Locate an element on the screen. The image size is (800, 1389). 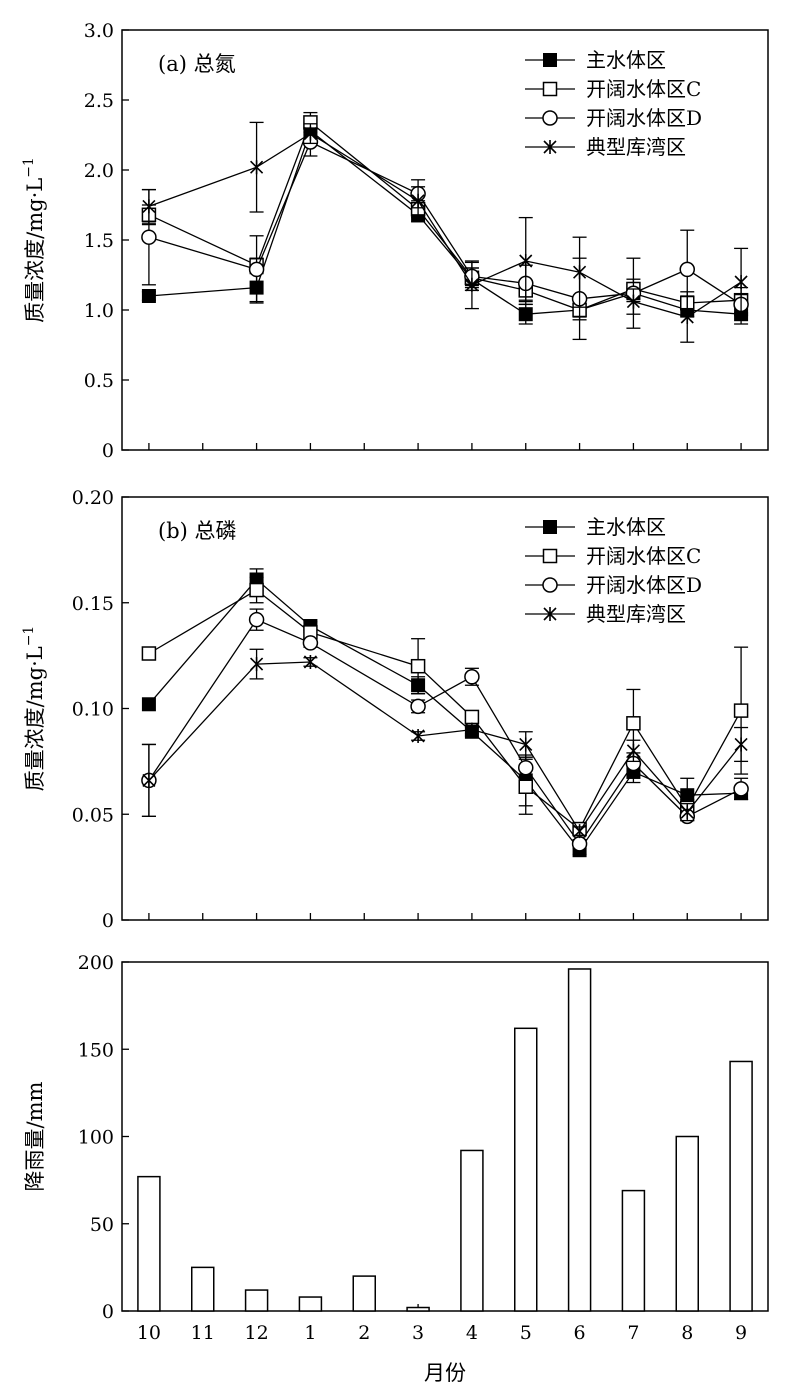
x-tick-label: 1 is located at coordinates (310, 1333).